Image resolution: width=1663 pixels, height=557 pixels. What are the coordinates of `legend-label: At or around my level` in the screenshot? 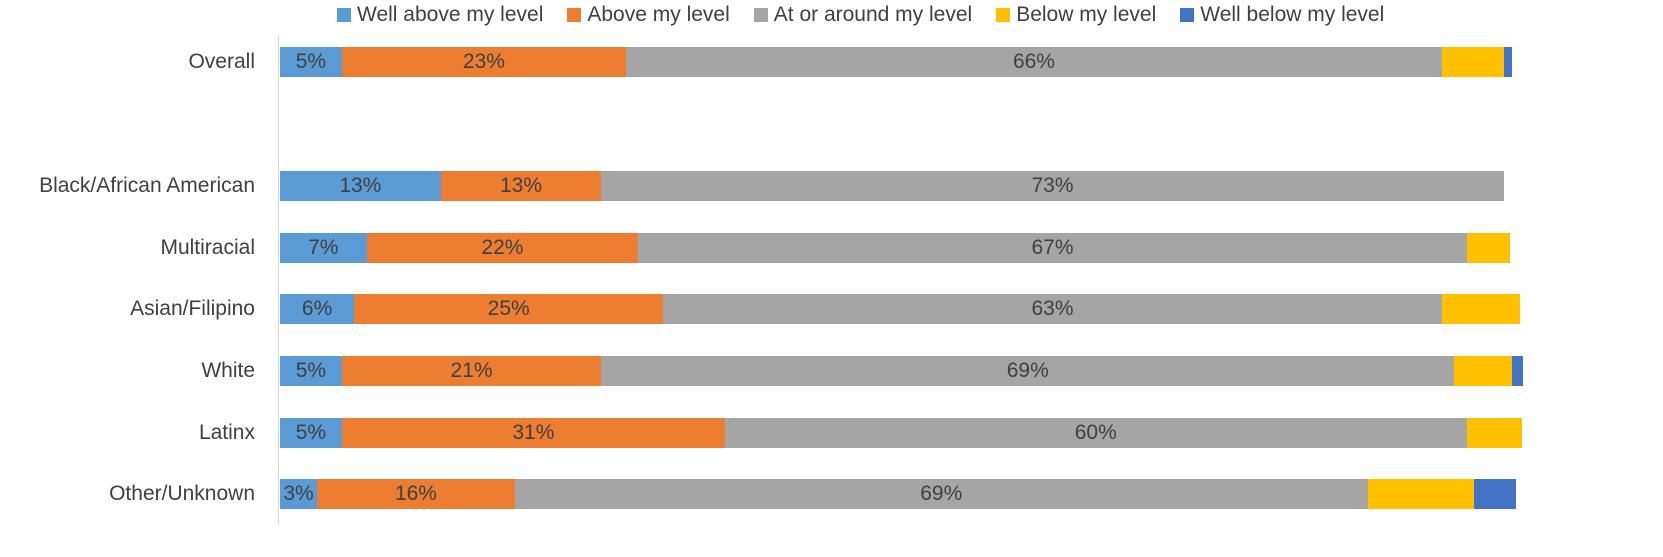 It's located at (873, 14).